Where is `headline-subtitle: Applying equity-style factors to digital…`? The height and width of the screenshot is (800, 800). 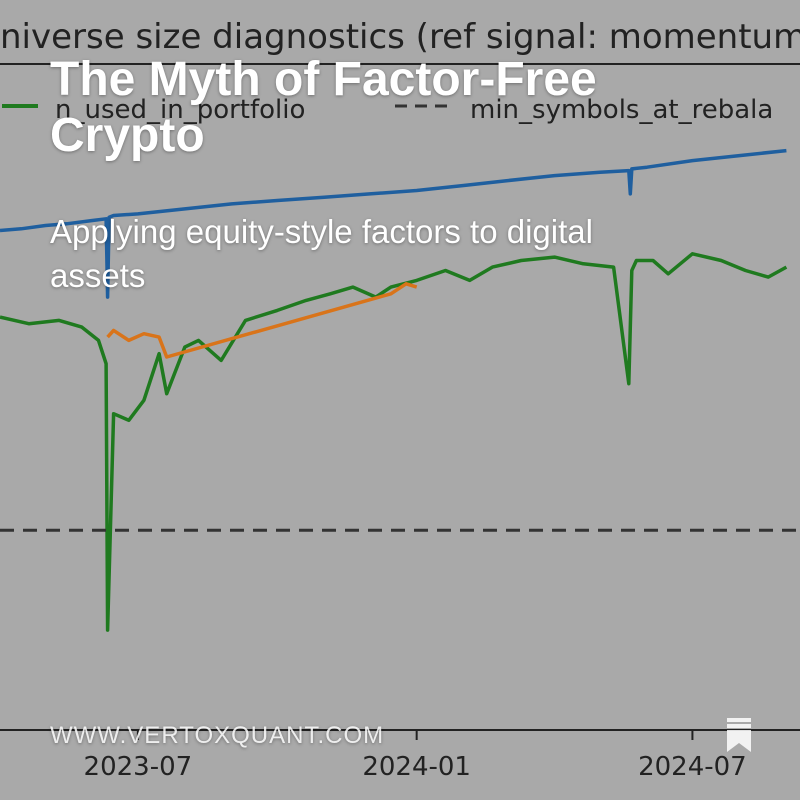
headline-subtitle: Applying equity-style factors to digital… is located at coordinates (321, 253).